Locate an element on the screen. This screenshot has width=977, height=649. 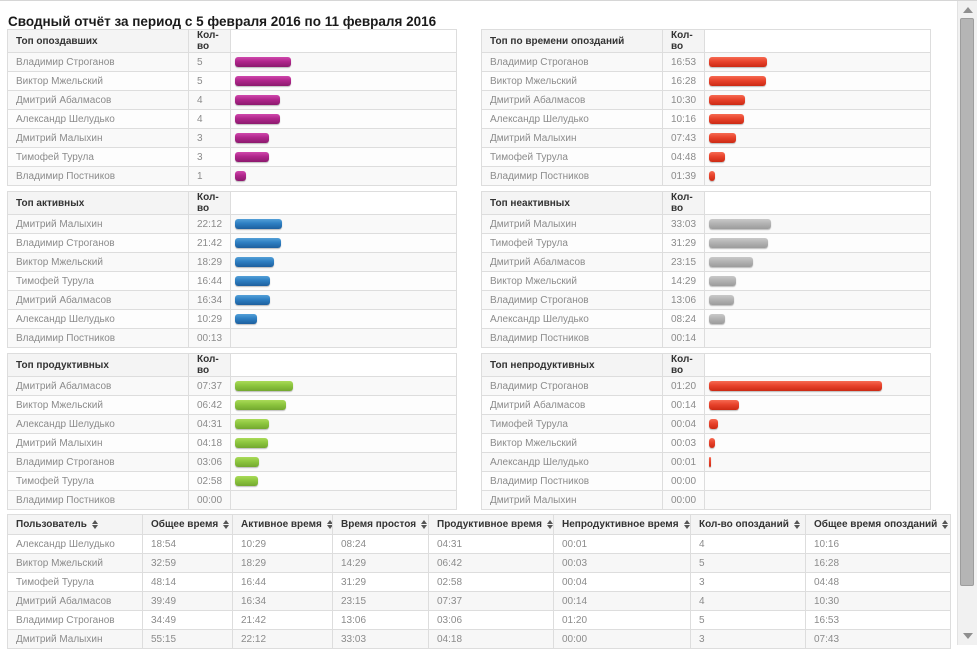
value-cell: 16:28 is located at coordinates (683, 81).